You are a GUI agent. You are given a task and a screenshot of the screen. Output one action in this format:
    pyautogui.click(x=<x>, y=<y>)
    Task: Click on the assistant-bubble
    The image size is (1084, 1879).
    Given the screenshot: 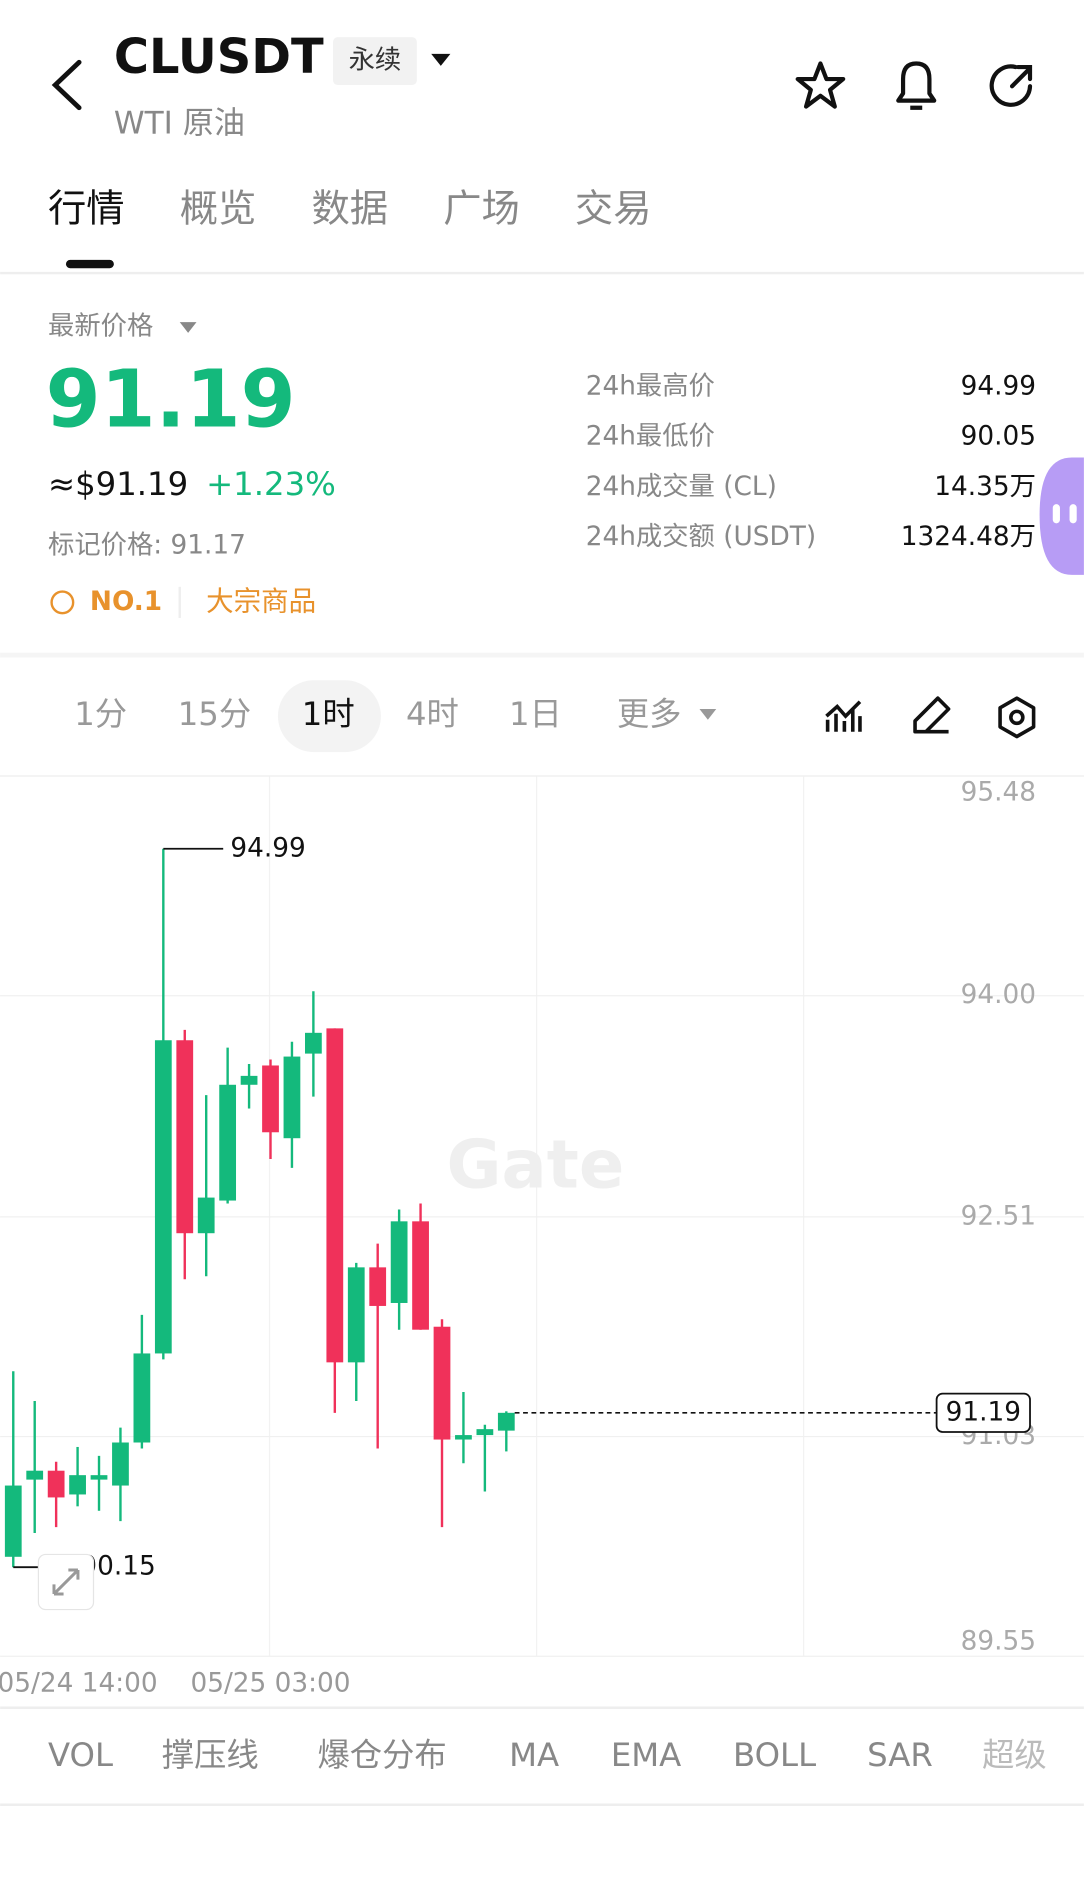 What is the action you would take?
    pyautogui.click(x=1061, y=516)
    